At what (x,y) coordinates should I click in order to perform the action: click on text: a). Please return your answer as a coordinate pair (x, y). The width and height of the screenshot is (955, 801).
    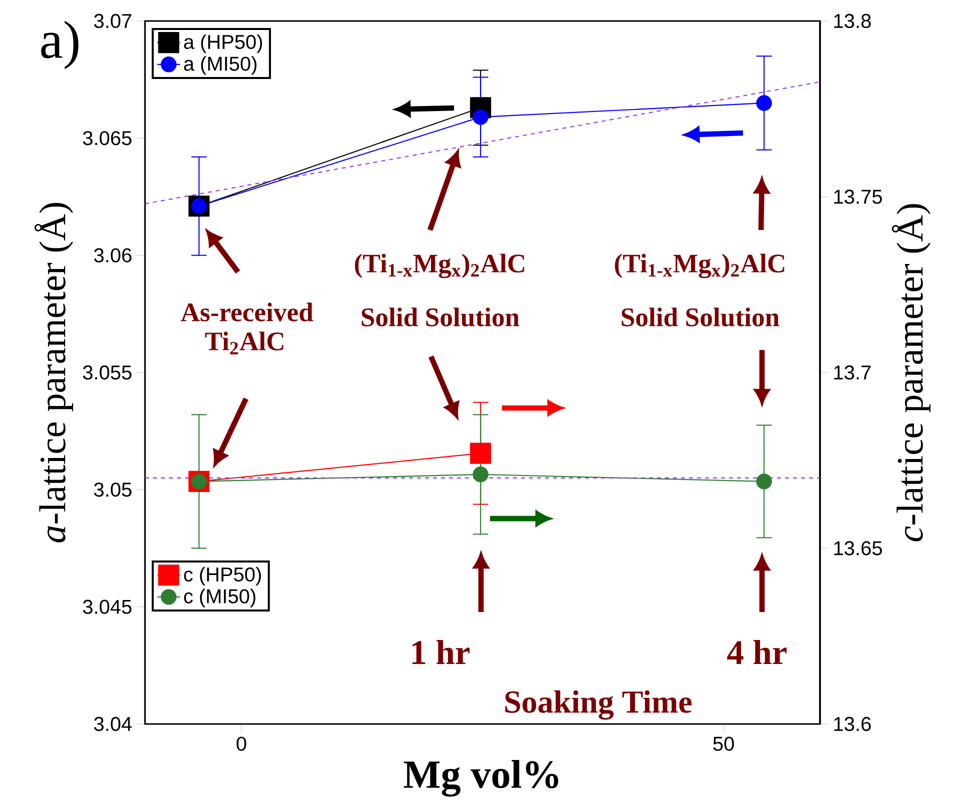
    Looking at the image, I should click on (59, 45).